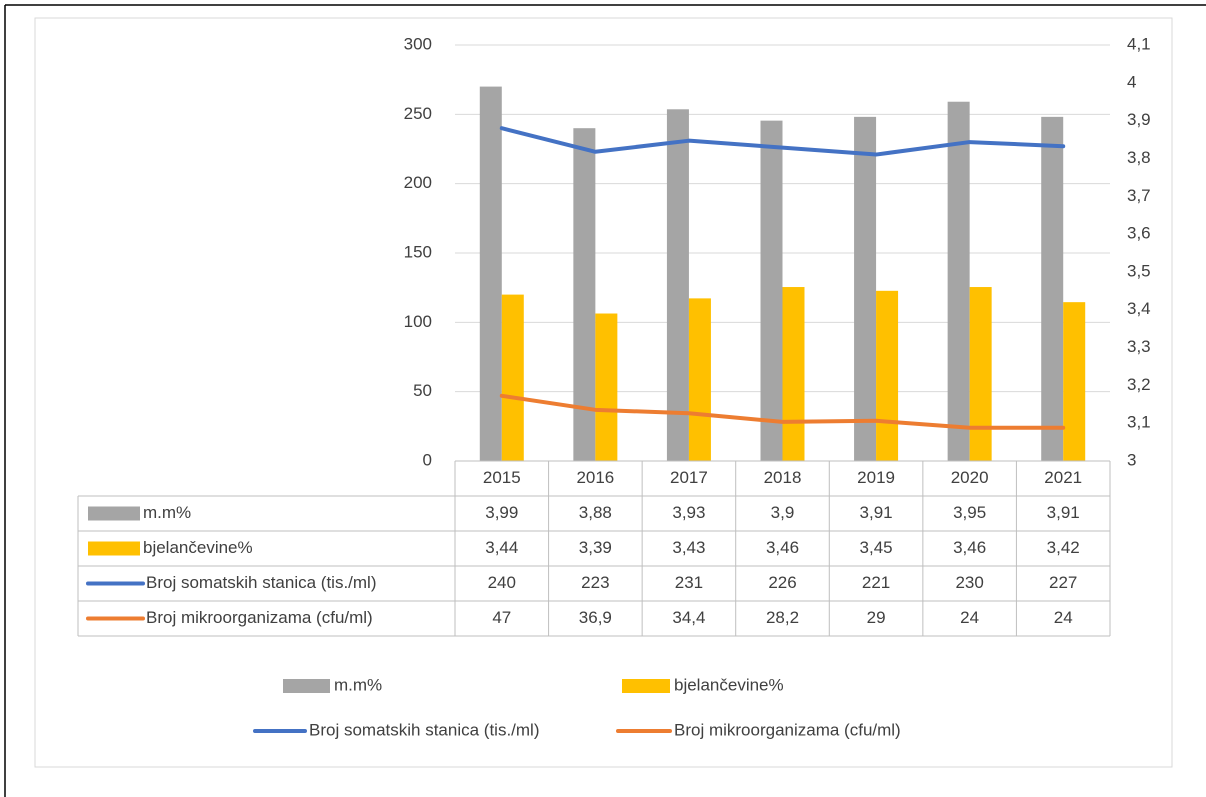 The image size is (1206, 797). I want to click on y-tick-label: 50, so click(422, 390).